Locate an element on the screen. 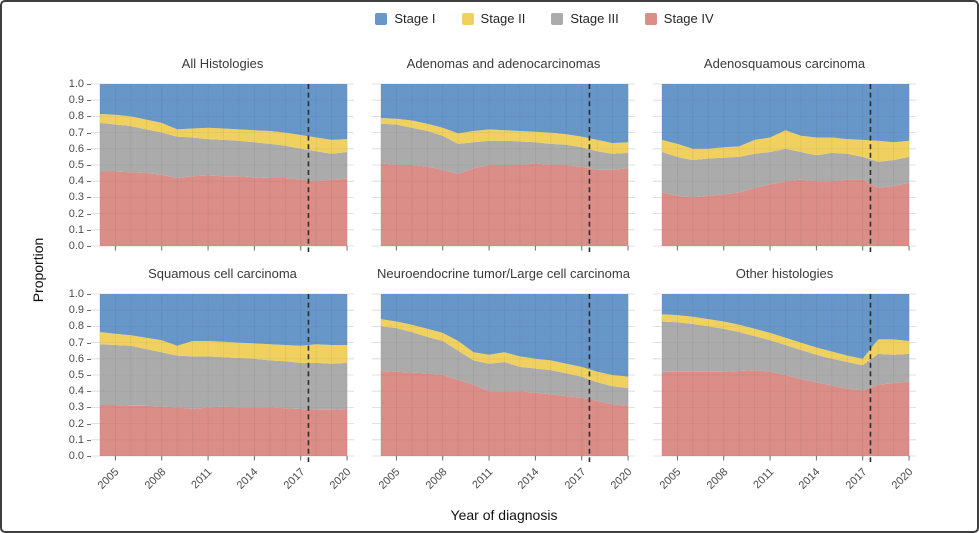 This screenshot has height=533, width=979. legend-item-stage-ii: Stage II is located at coordinates (493, 18).